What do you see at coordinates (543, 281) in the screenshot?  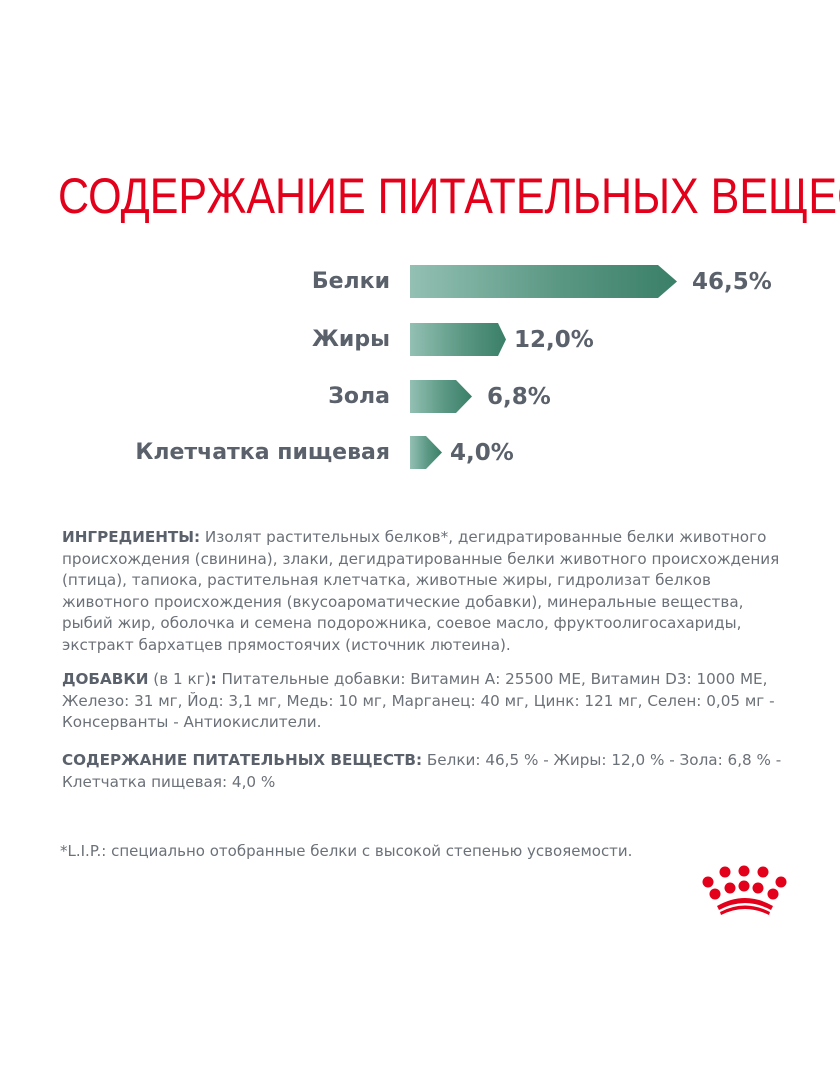 I see `bar-protein` at bounding box center [543, 281].